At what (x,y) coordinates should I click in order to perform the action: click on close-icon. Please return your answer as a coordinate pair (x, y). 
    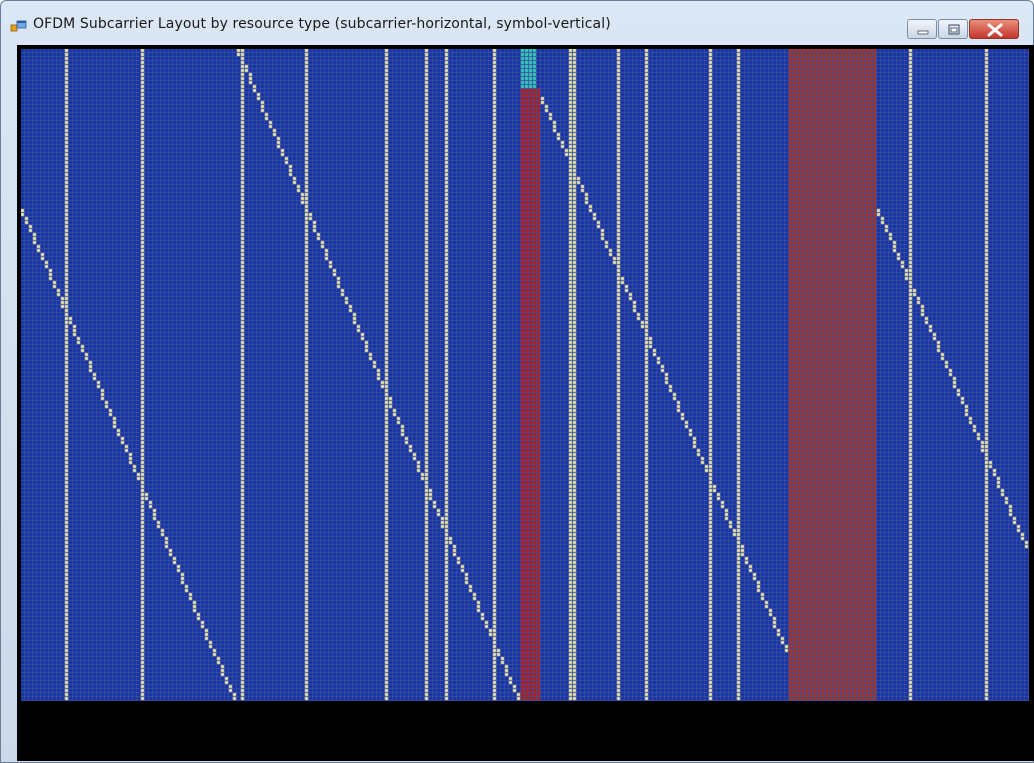
    Looking at the image, I should click on (995, 30).